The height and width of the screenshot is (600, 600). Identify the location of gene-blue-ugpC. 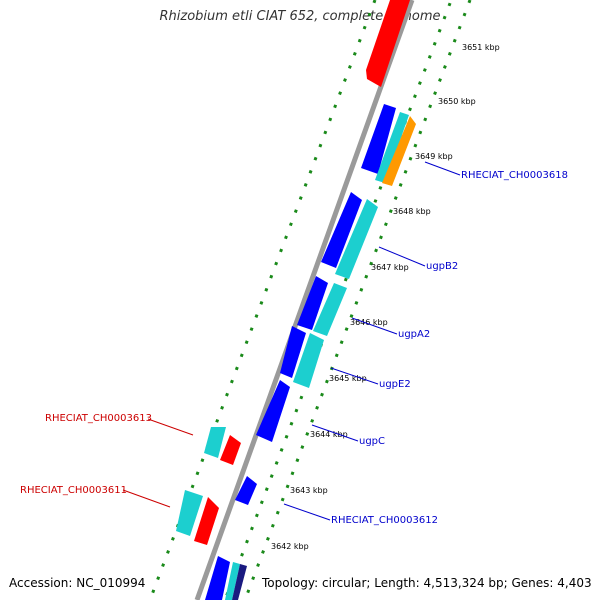
(273, 411).